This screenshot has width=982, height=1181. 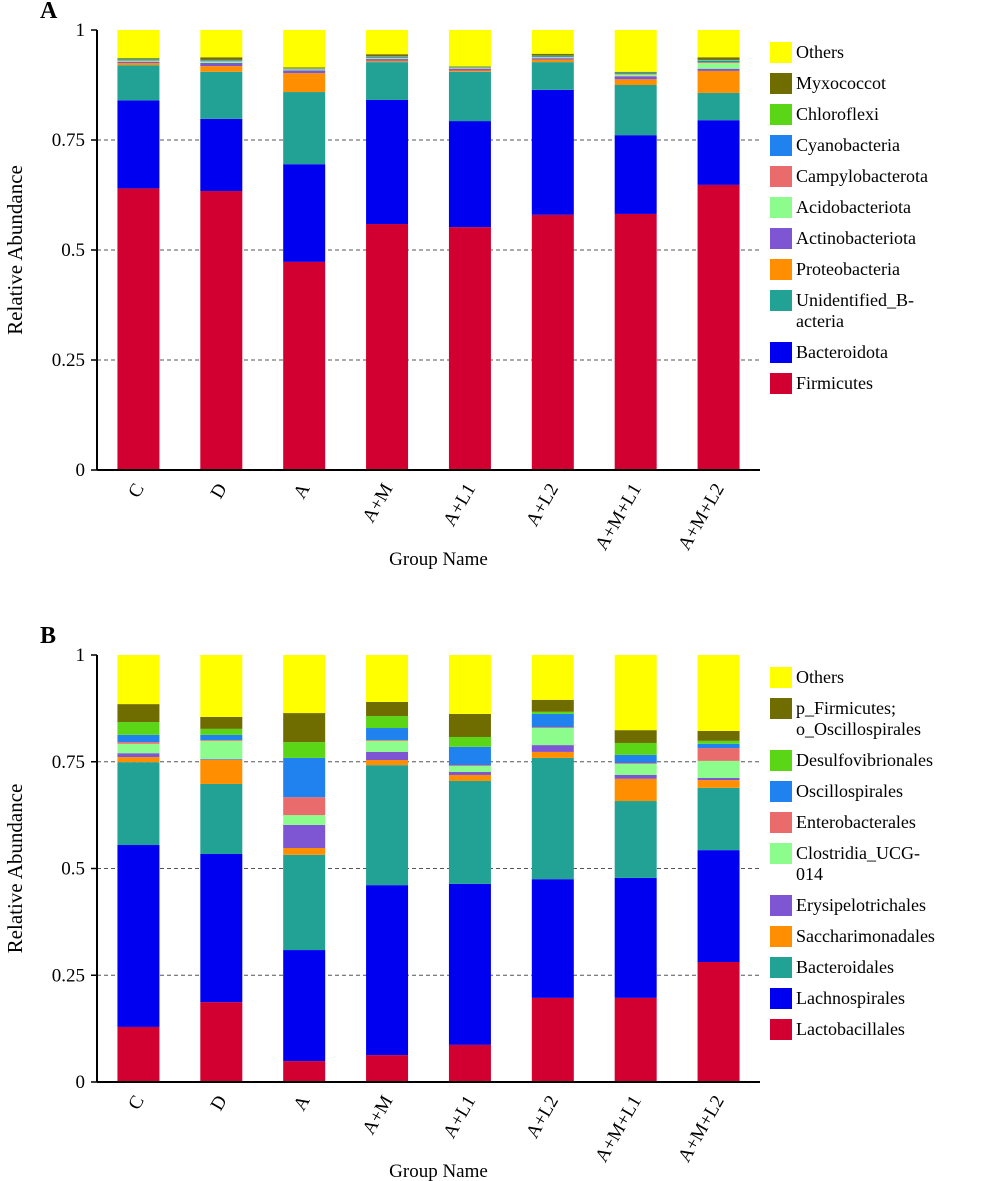 What do you see at coordinates (73, 250) in the screenshot?
I see `y-tick-label: 0.5` at bounding box center [73, 250].